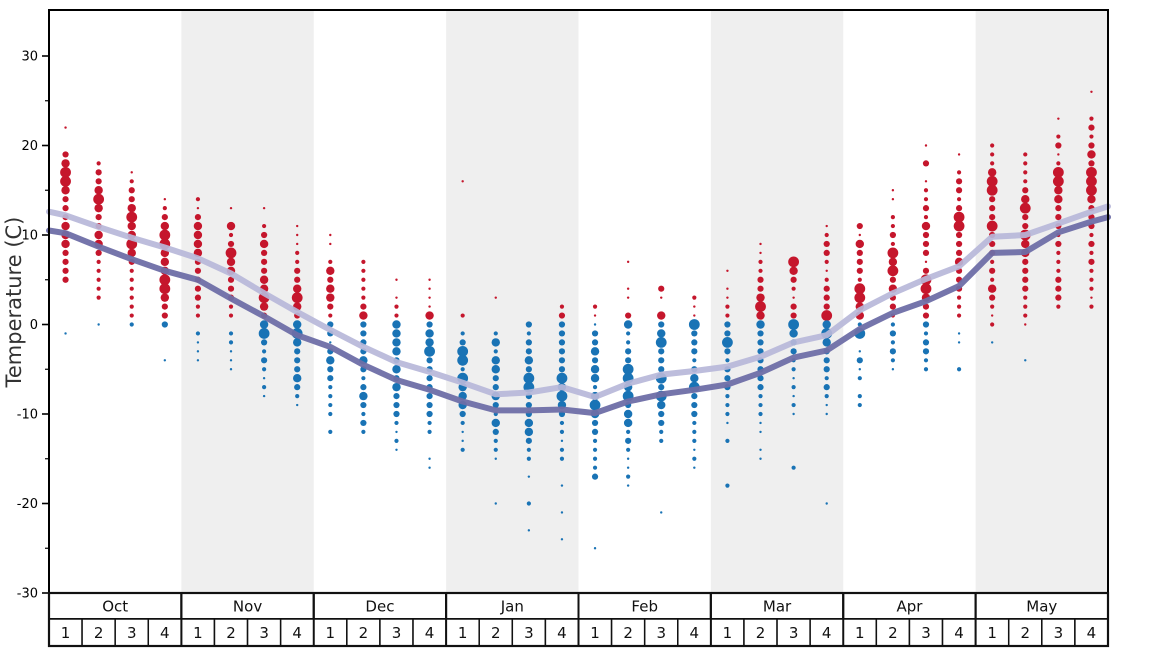 This screenshot has height=648, width=1168. What do you see at coordinates (27, 594) in the screenshot?
I see `y-tick-label: -30` at bounding box center [27, 594].